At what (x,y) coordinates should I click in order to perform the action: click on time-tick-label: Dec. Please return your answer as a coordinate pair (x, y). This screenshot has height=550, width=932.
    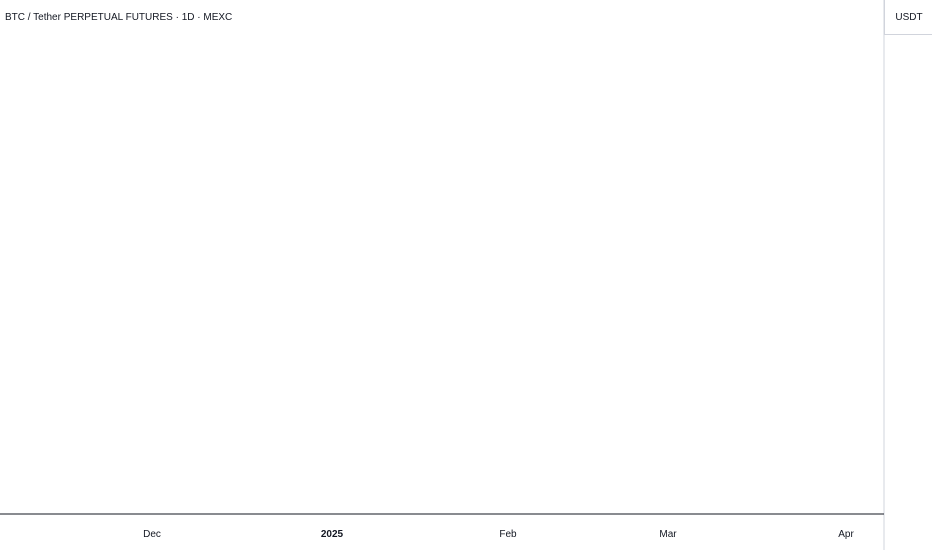
    Looking at the image, I should click on (152, 534).